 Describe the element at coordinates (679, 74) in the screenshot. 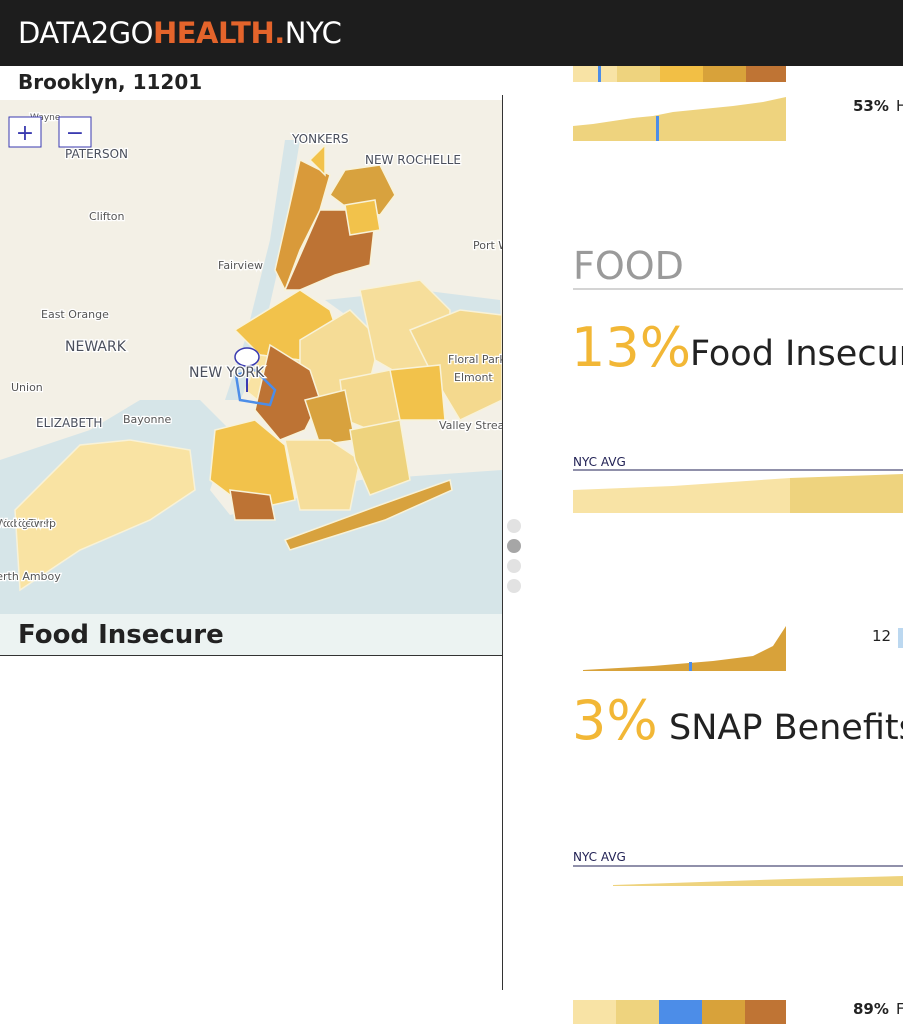

I see `top-bar` at that location.